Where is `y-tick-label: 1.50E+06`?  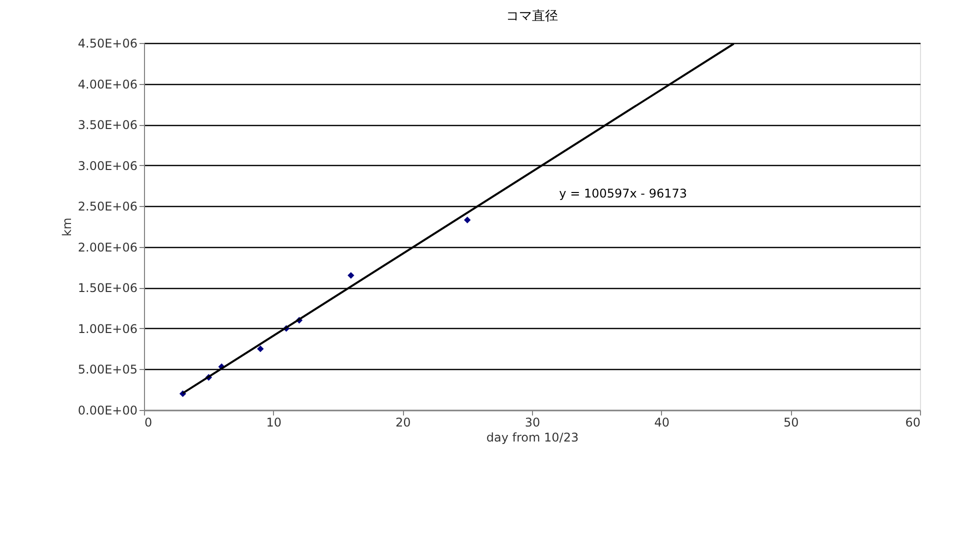 y-tick-label: 1.50E+06 is located at coordinates (108, 288).